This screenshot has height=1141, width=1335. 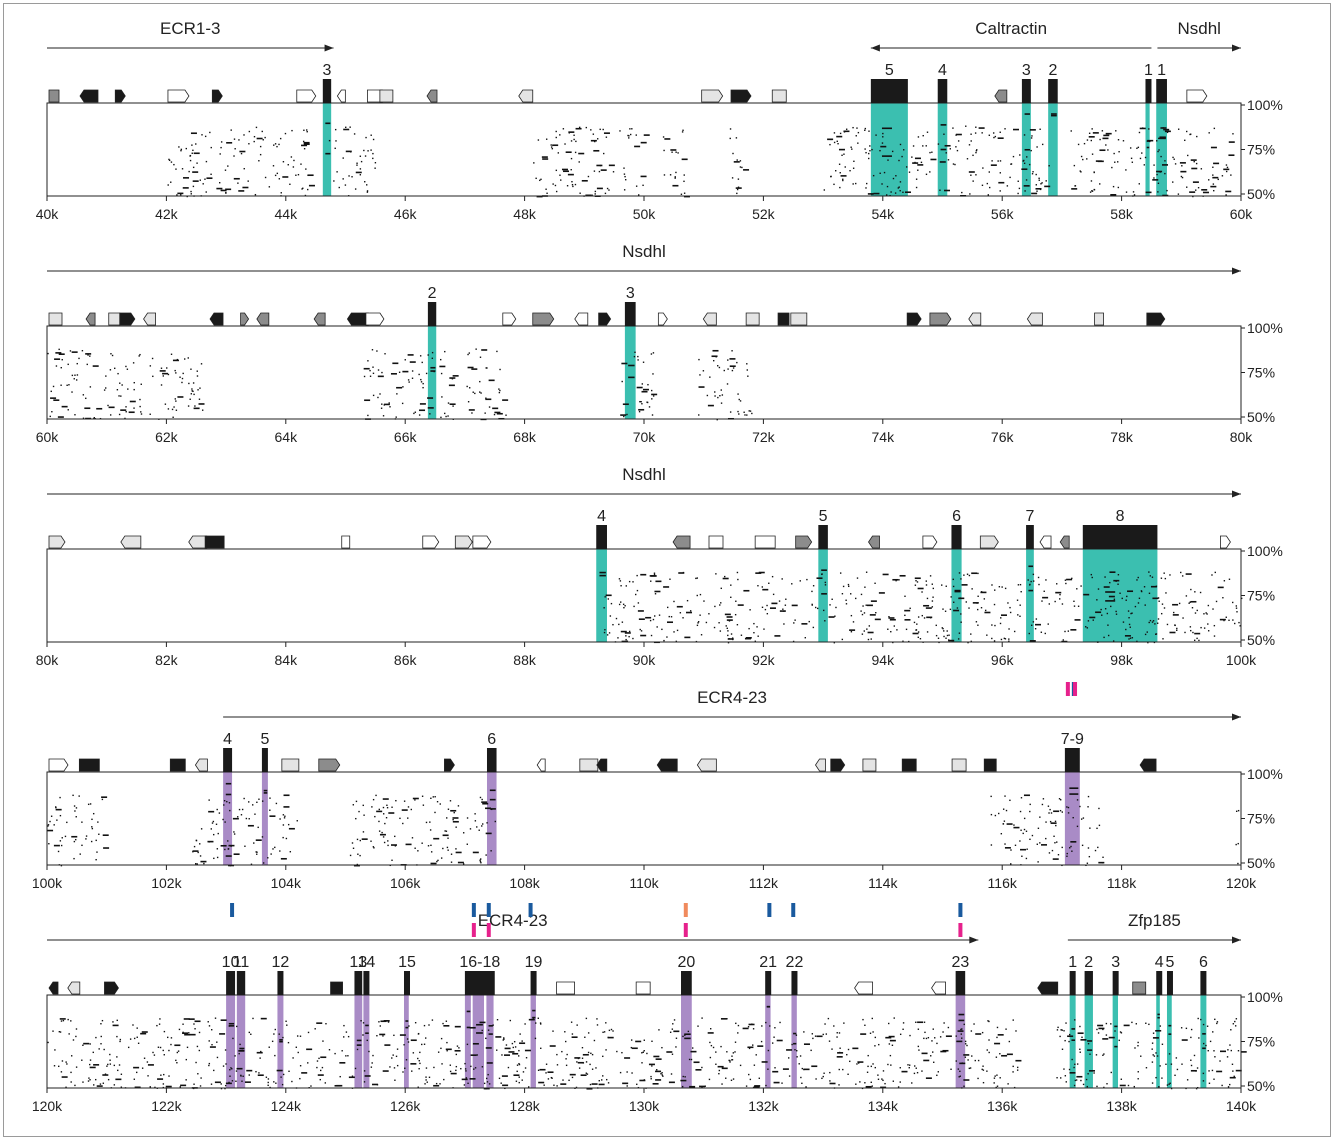 I want to click on exon-label: 2, so click(x=1052, y=70).